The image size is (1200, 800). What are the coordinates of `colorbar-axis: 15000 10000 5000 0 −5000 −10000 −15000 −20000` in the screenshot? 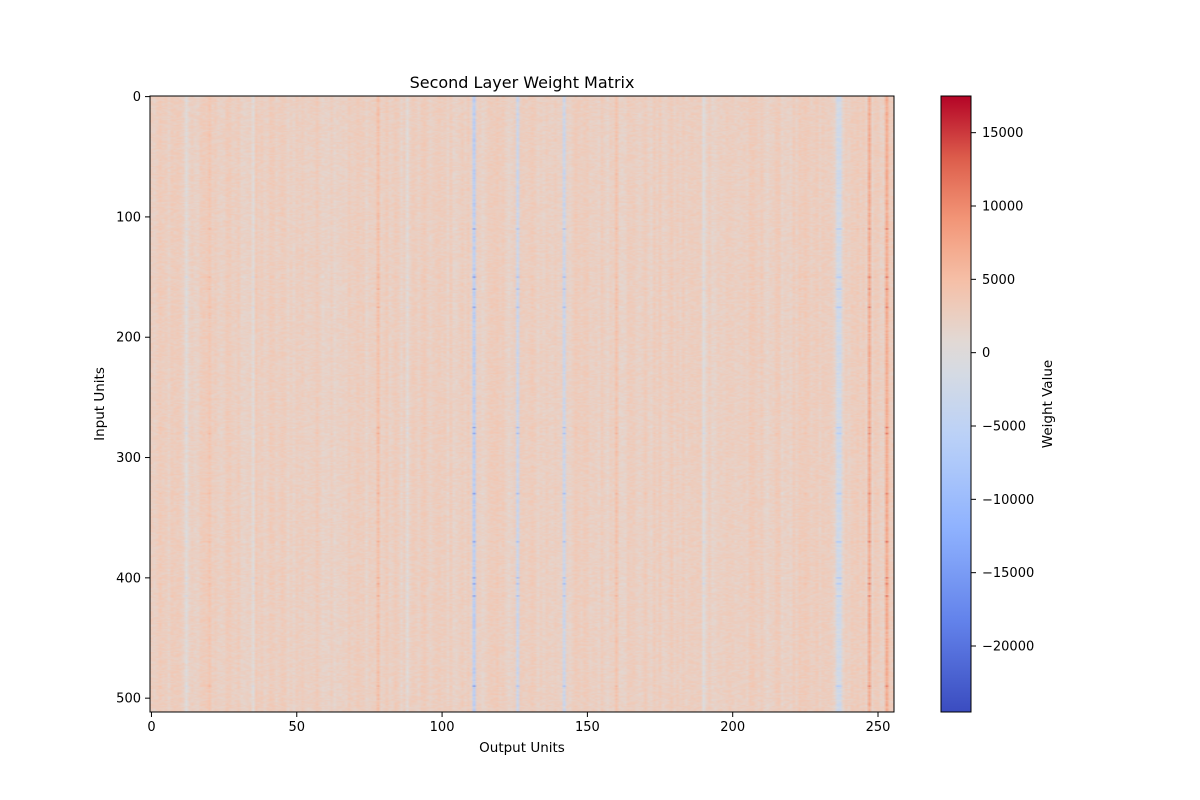 It's located at (1002, 390).